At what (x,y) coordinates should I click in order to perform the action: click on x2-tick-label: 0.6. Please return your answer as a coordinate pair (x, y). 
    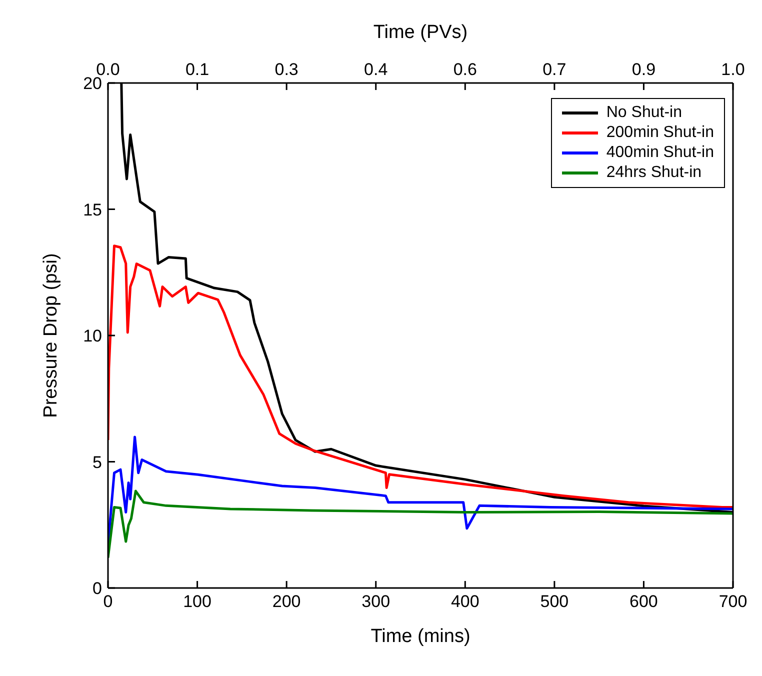
    Looking at the image, I should click on (465, 69).